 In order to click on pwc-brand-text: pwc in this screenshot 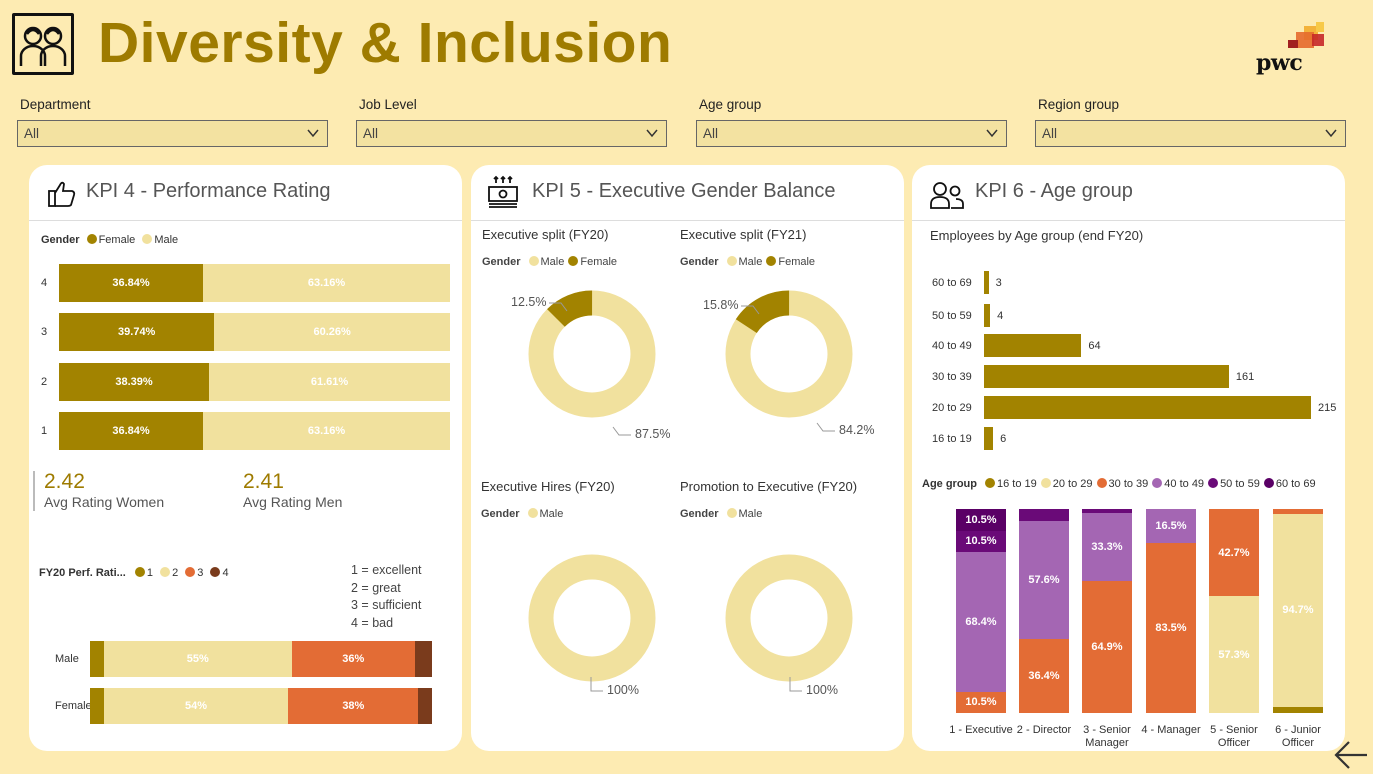, I will do `click(1279, 63)`.